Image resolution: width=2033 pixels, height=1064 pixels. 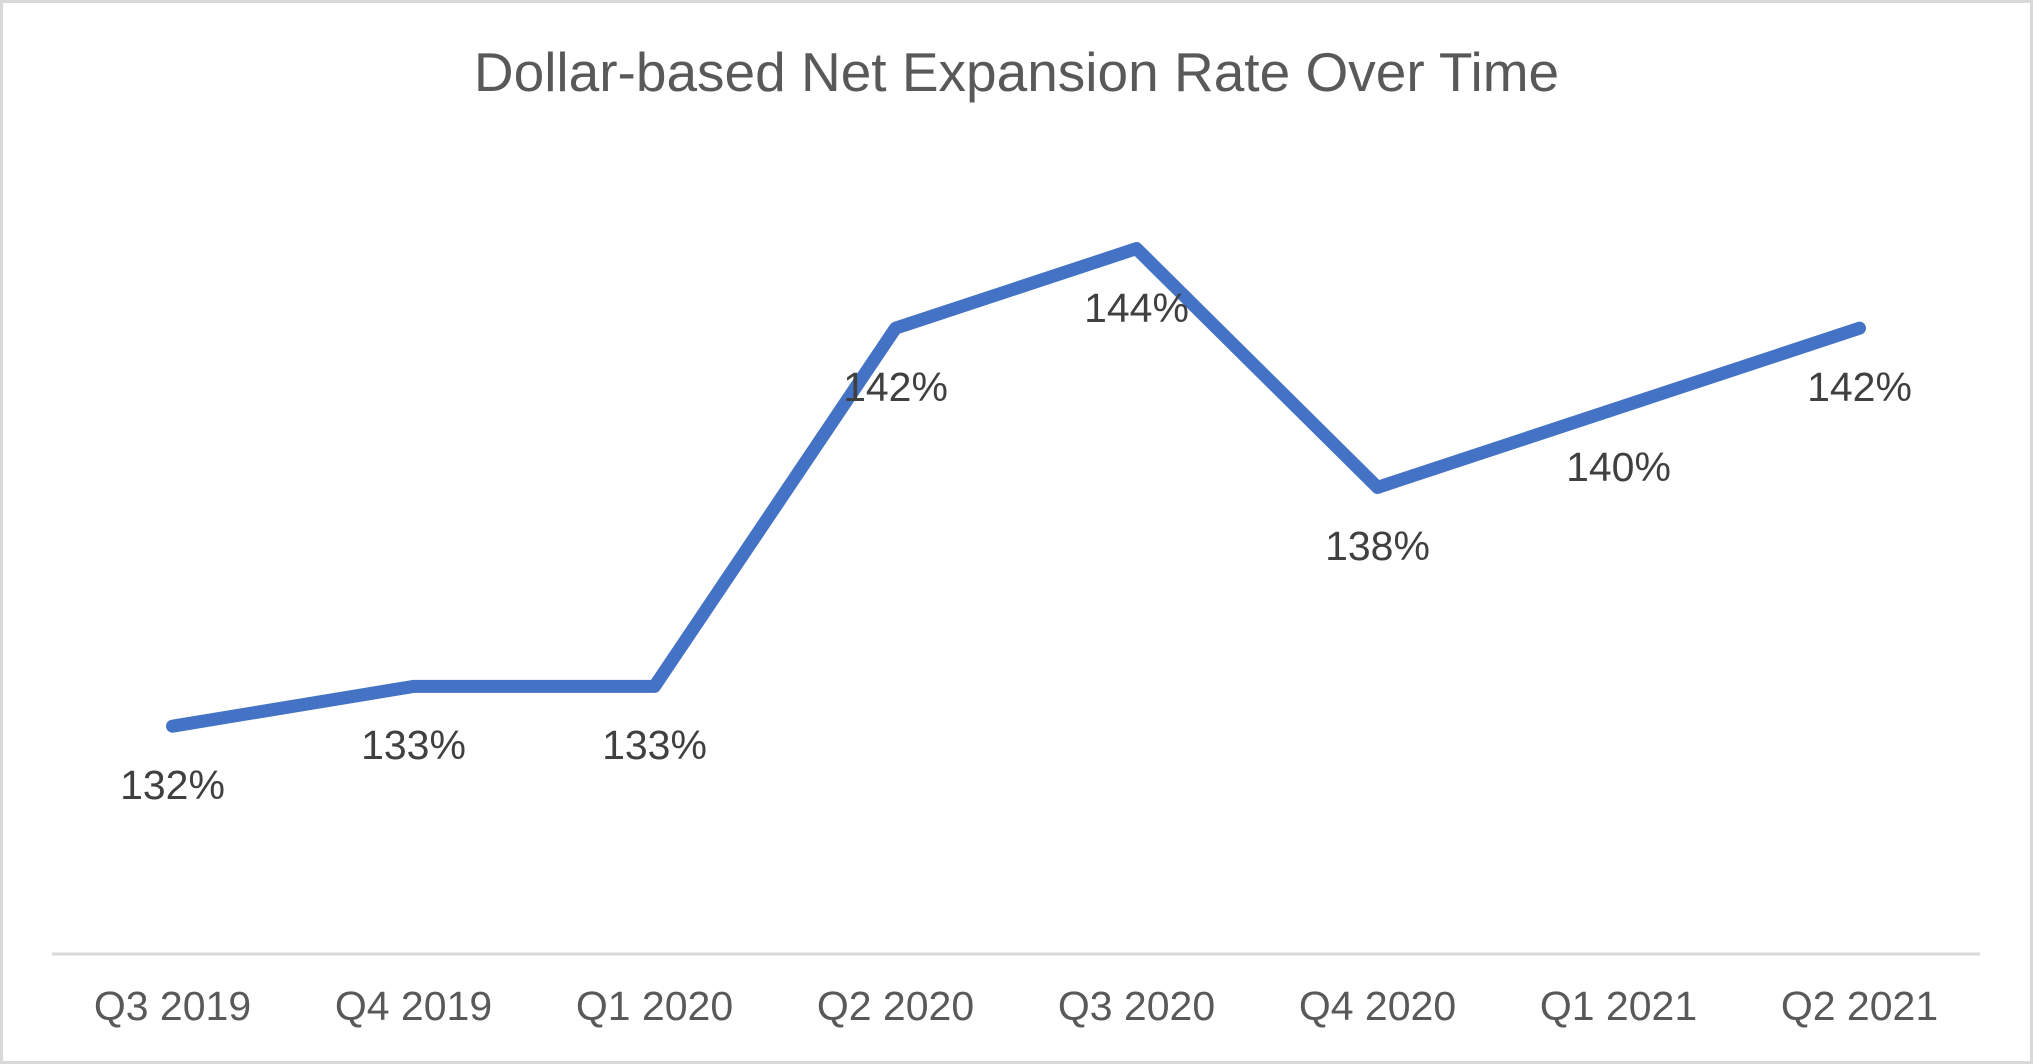 I want to click on x-axis-label: Q2 2021, so click(x=1859, y=1006).